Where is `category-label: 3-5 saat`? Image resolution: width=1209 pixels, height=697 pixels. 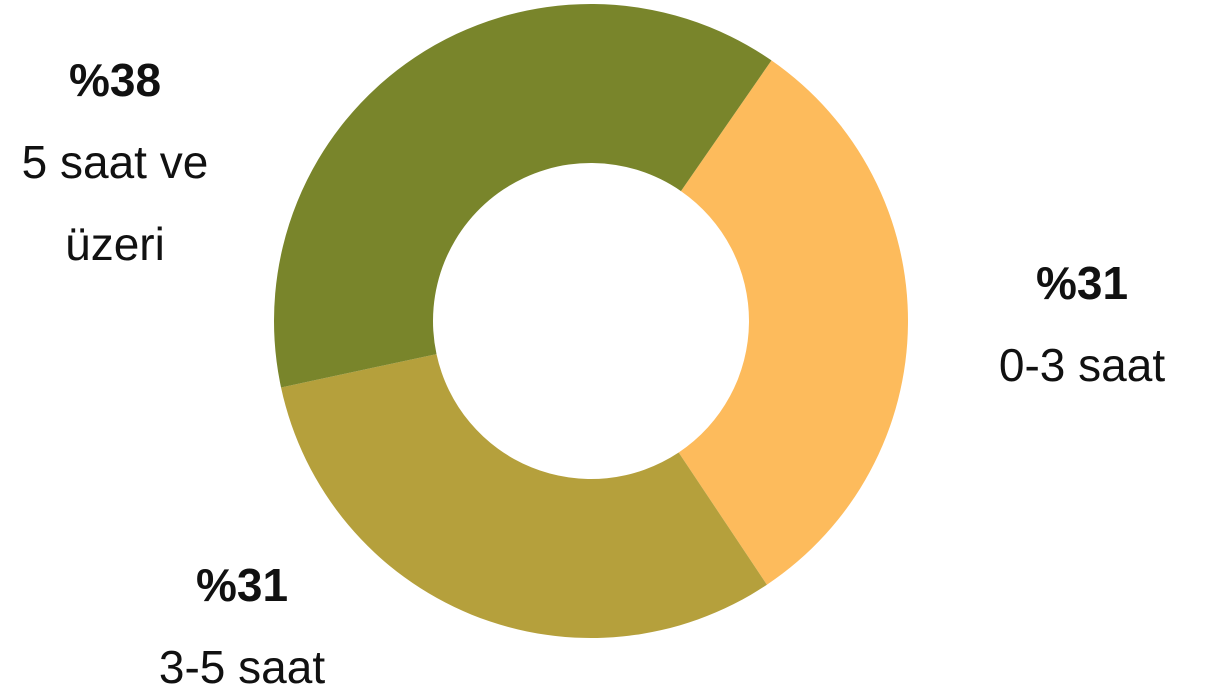 category-label: 3-5 saat is located at coordinates (242, 667).